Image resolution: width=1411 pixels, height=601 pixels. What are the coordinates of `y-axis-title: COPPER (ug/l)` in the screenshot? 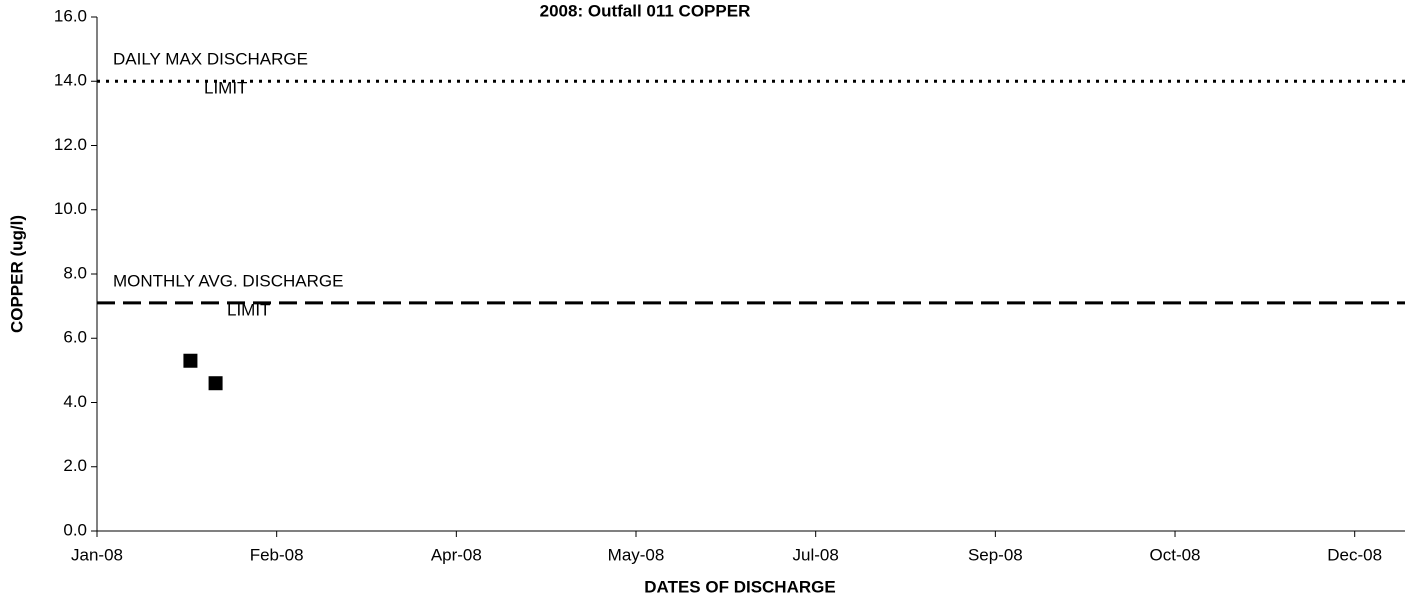 It's located at (16, 274).